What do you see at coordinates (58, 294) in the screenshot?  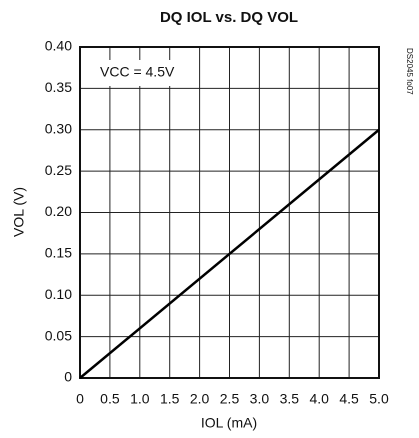 I see `y-tick-label: 0.10` at bounding box center [58, 294].